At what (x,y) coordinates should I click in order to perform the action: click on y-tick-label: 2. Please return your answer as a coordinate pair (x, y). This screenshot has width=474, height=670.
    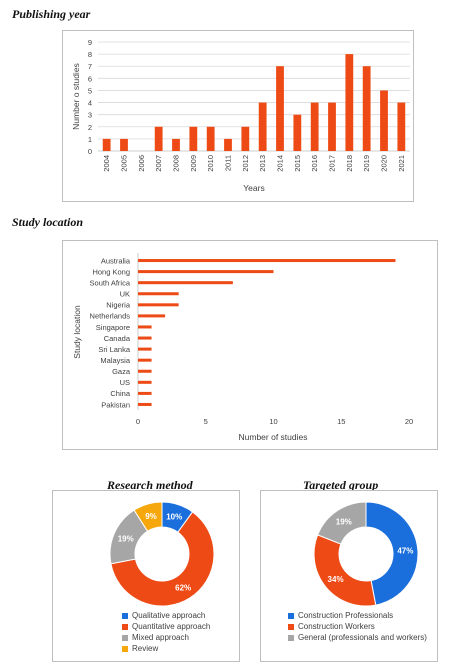
    Looking at the image, I should click on (90, 127).